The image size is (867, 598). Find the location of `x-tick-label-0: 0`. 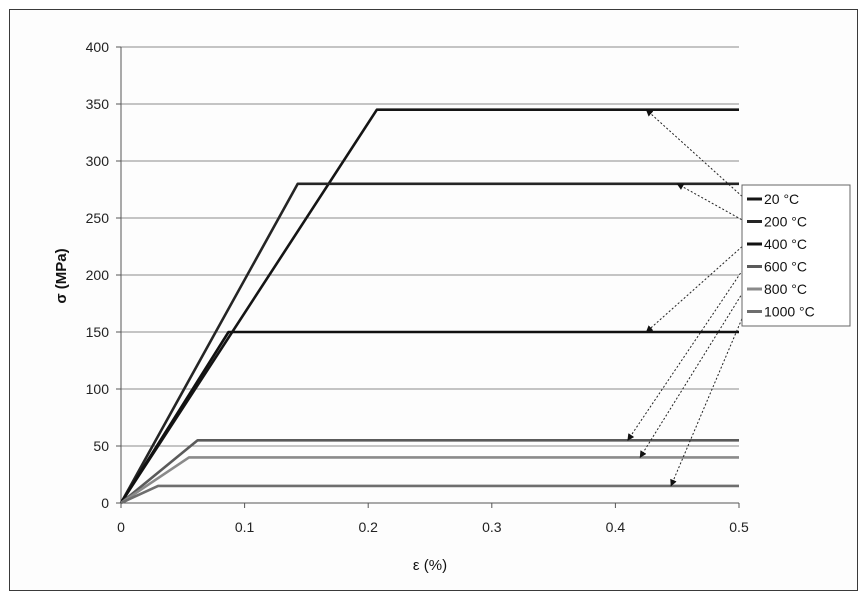

x-tick-label-0: 0 is located at coordinates (121, 527).